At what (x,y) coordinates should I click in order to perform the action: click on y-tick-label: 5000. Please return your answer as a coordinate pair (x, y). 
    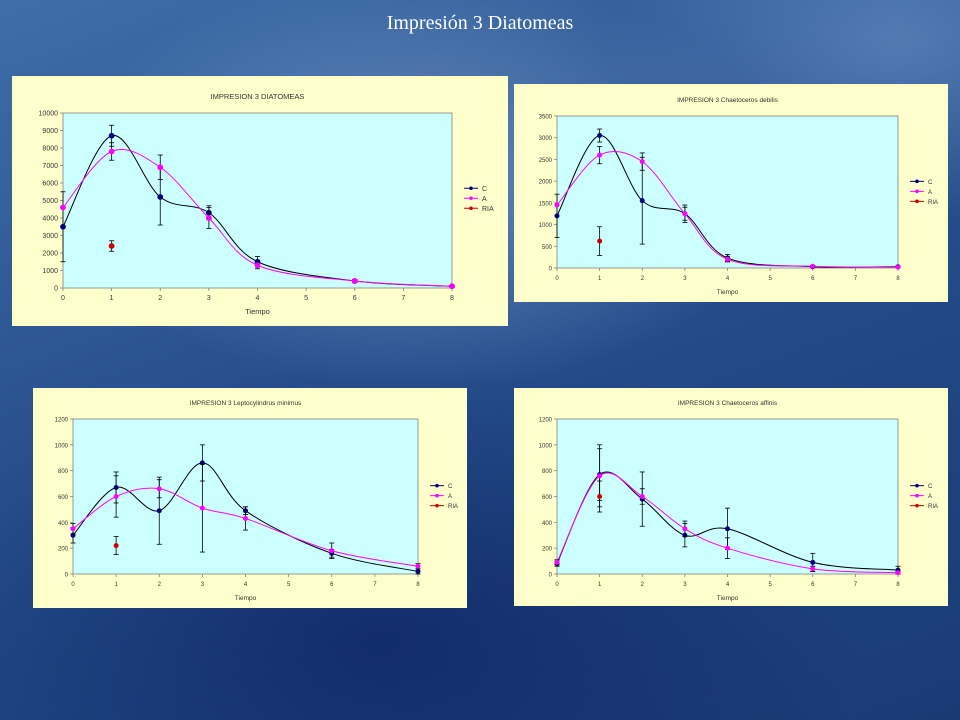
    Looking at the image, I should click on (50, 201).